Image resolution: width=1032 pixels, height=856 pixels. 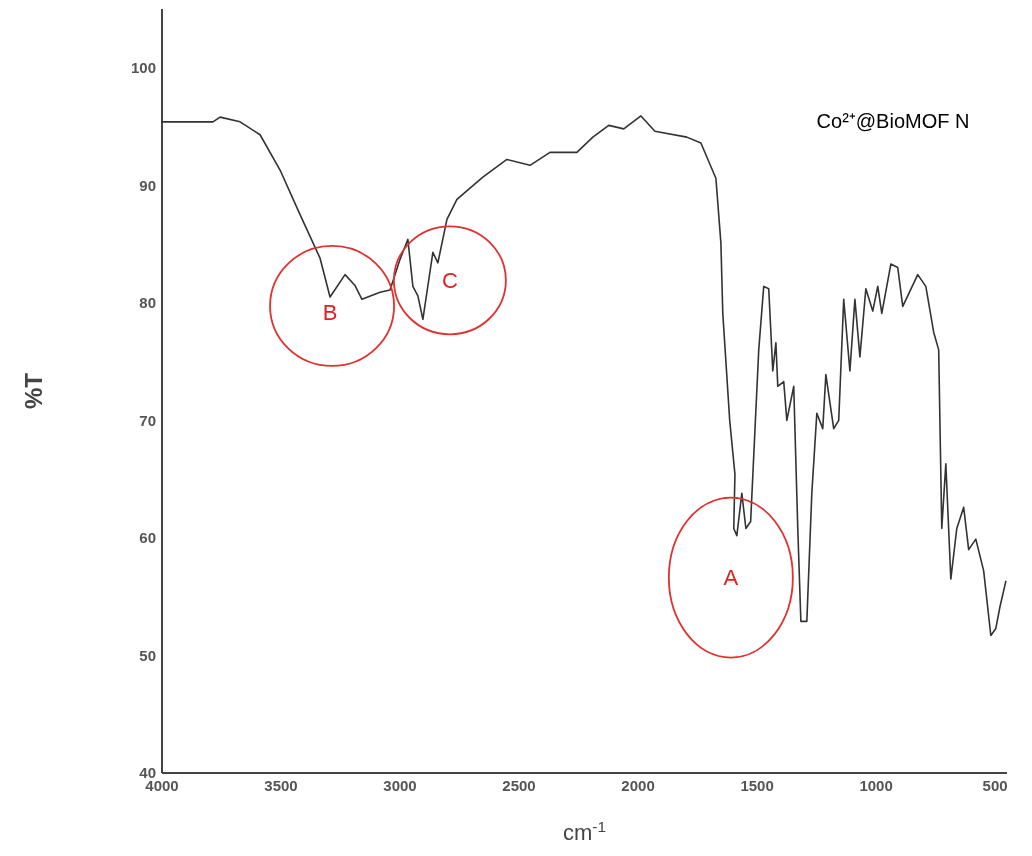 What do you see at coordinates (995, 785) in the screenshot?
I see `x-tick-label: 500` at bounding box center [995, 785].